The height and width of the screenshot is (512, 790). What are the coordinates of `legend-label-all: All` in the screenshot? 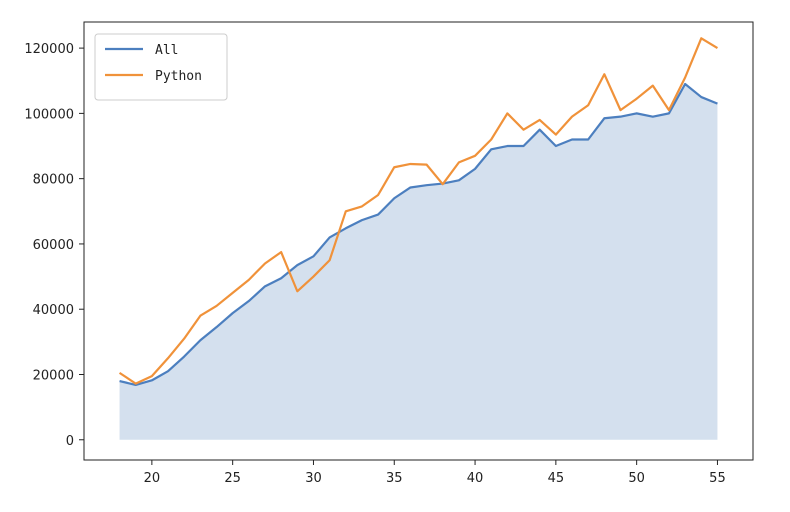 It's located at (166, 50).